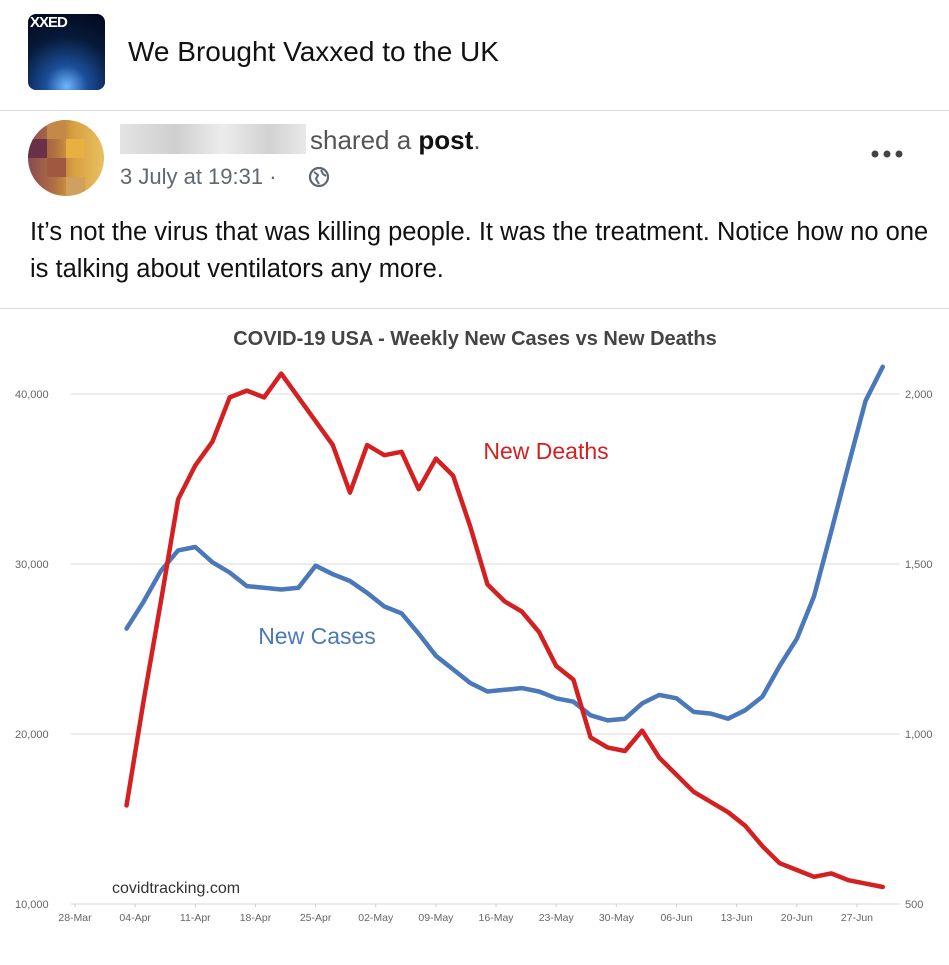  What do you see at coordinates (497, 918) in the screenshot?
I see `x-tick-label: 16-May` at bounding box center [497, 918].